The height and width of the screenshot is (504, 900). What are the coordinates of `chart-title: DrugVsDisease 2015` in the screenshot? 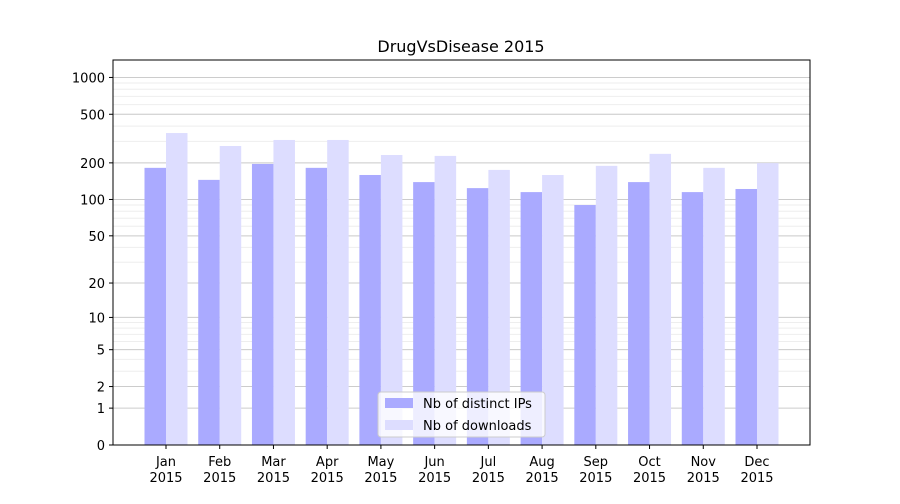 It's located at (460, 46).